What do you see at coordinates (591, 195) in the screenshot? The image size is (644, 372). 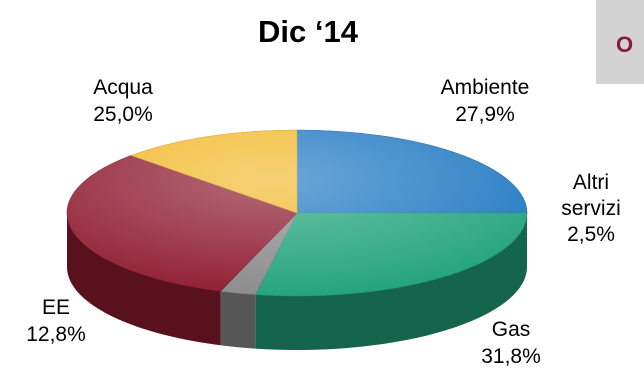 I see `slice-name: Altri servizi` at bounding box center [591, 195].